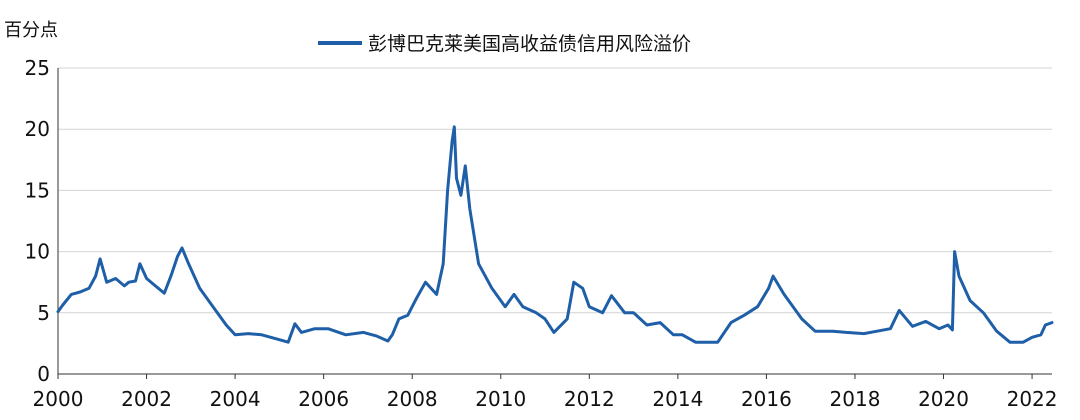 The image size is (1080, 420). Describe the element at coordinates (31, 30) in the screenshot. I see `y-axis-unit-label: 百分点` at that location.